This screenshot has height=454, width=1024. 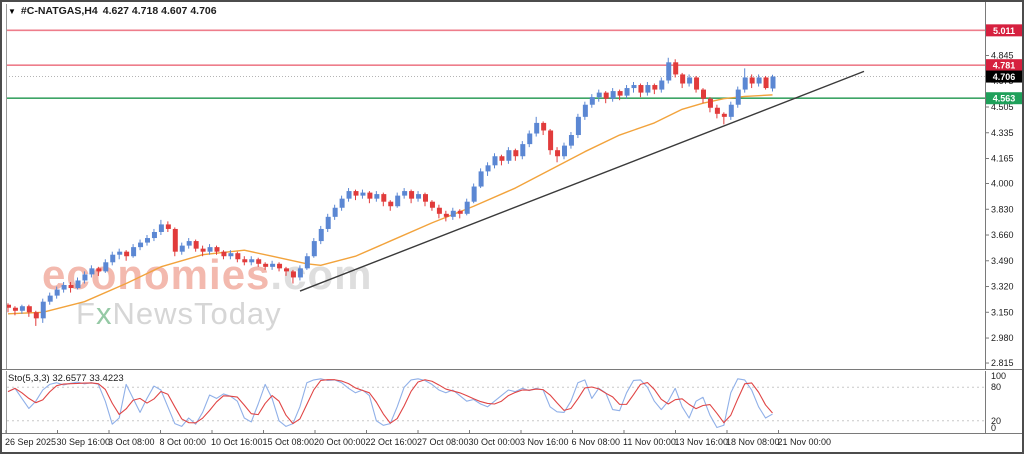 I want to click on watermark-brand: economies, so click(x=156, y=274).